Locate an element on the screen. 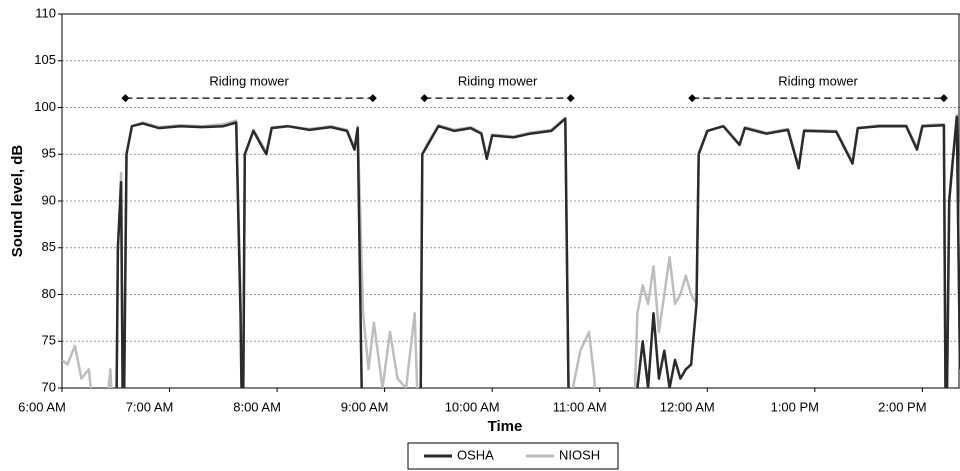 This screenshot has height=471, width=960. y-tick-label: 95 is located at coordinates (49, 153).